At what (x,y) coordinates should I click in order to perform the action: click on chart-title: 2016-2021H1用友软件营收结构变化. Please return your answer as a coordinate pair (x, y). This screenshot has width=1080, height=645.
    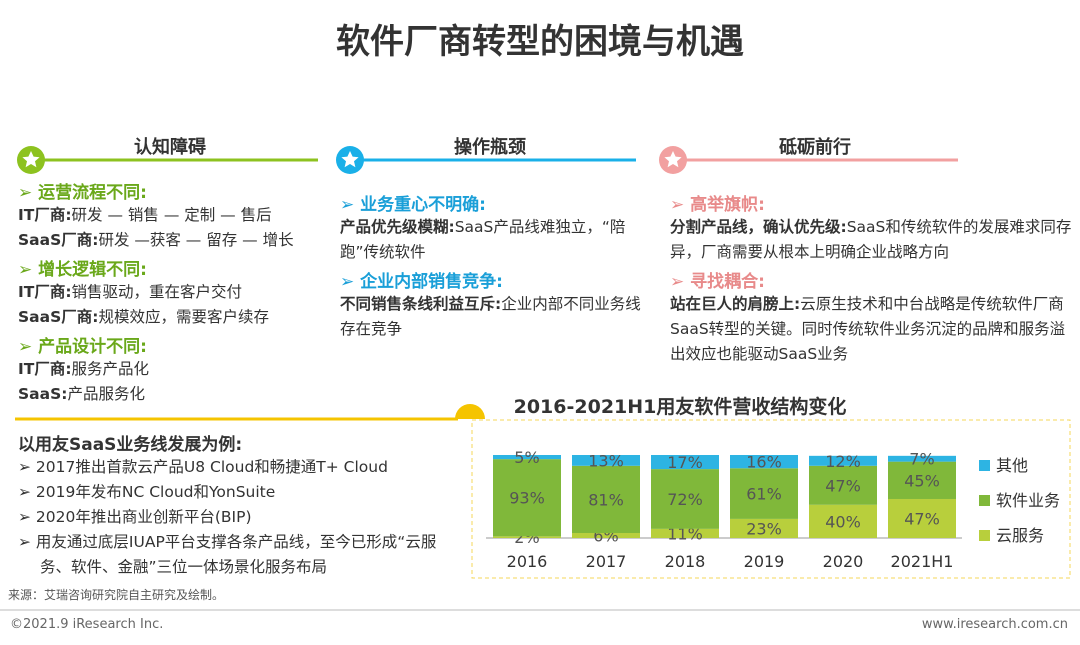
    Looking at the image, I should click on (680, 406).